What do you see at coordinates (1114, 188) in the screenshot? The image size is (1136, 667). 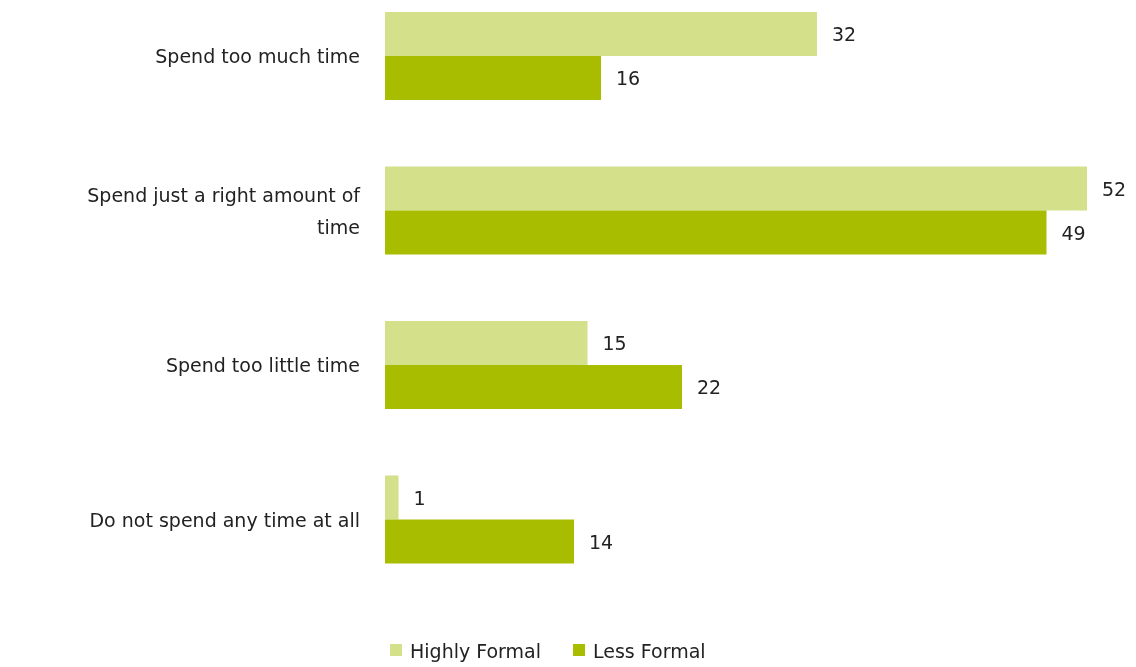 I see `data-label: 52` at bounding box center [1114, 188].